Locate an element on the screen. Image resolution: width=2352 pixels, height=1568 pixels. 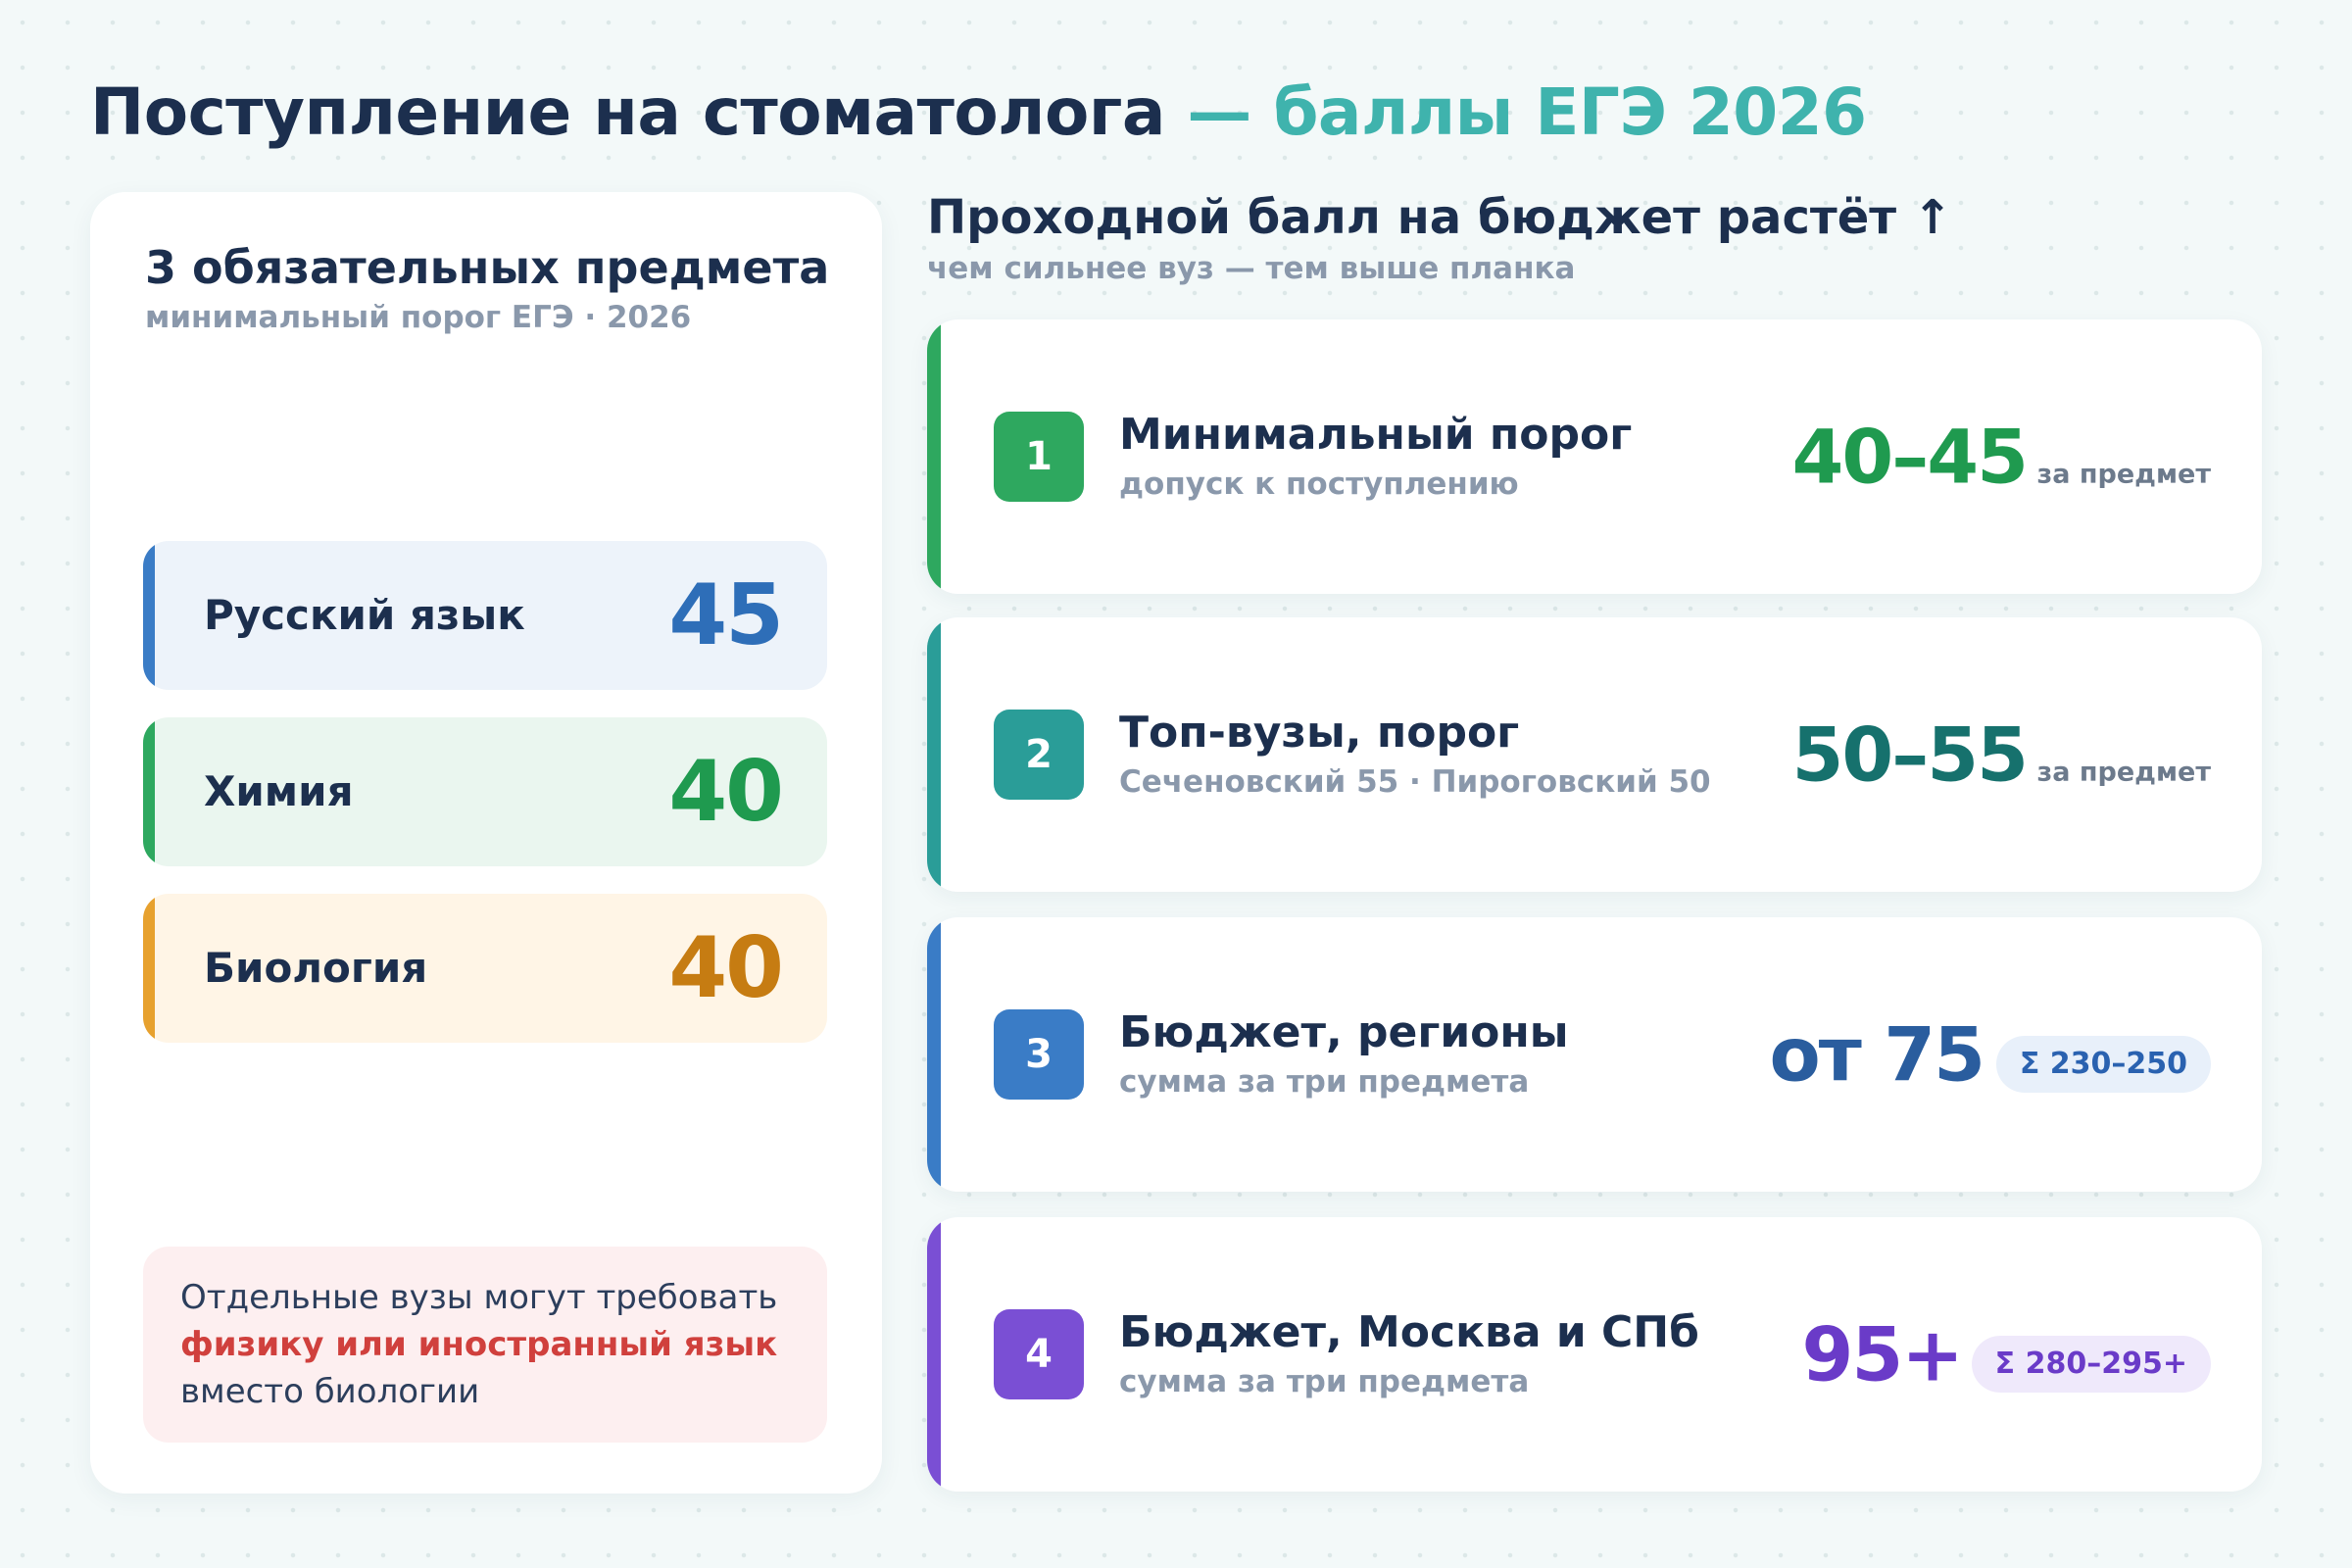
tier-sum-badge: Σ 280–295+ is located at coordinates (2091, 1364).